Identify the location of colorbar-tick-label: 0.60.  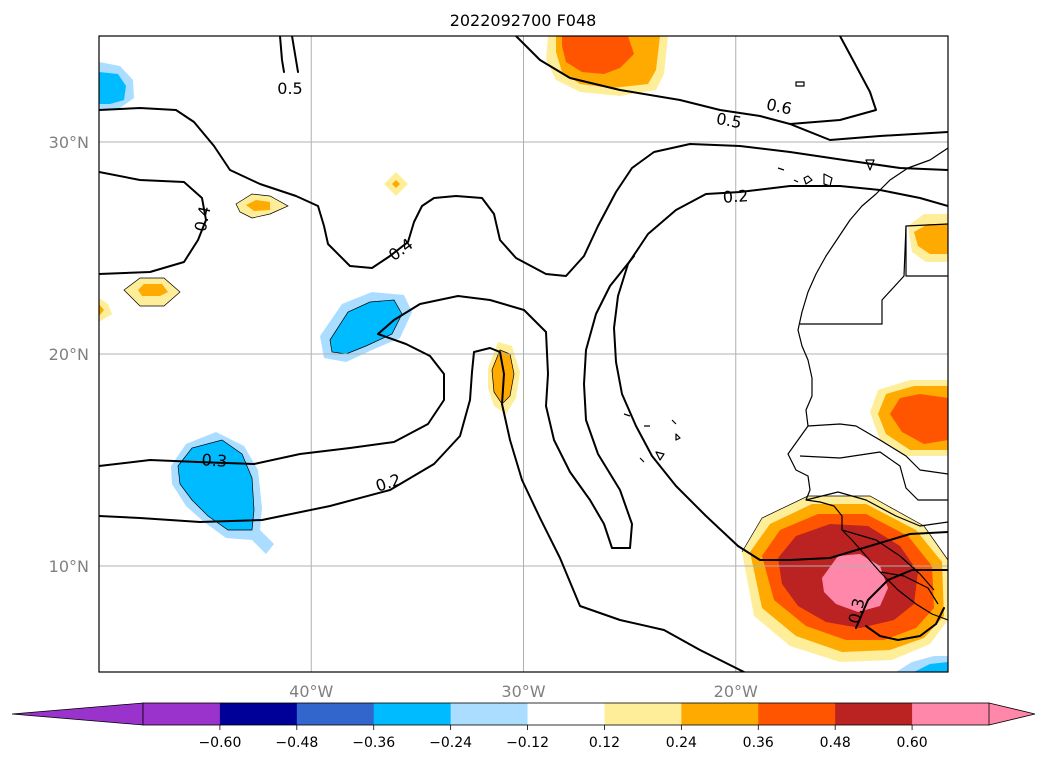
(912, 743).